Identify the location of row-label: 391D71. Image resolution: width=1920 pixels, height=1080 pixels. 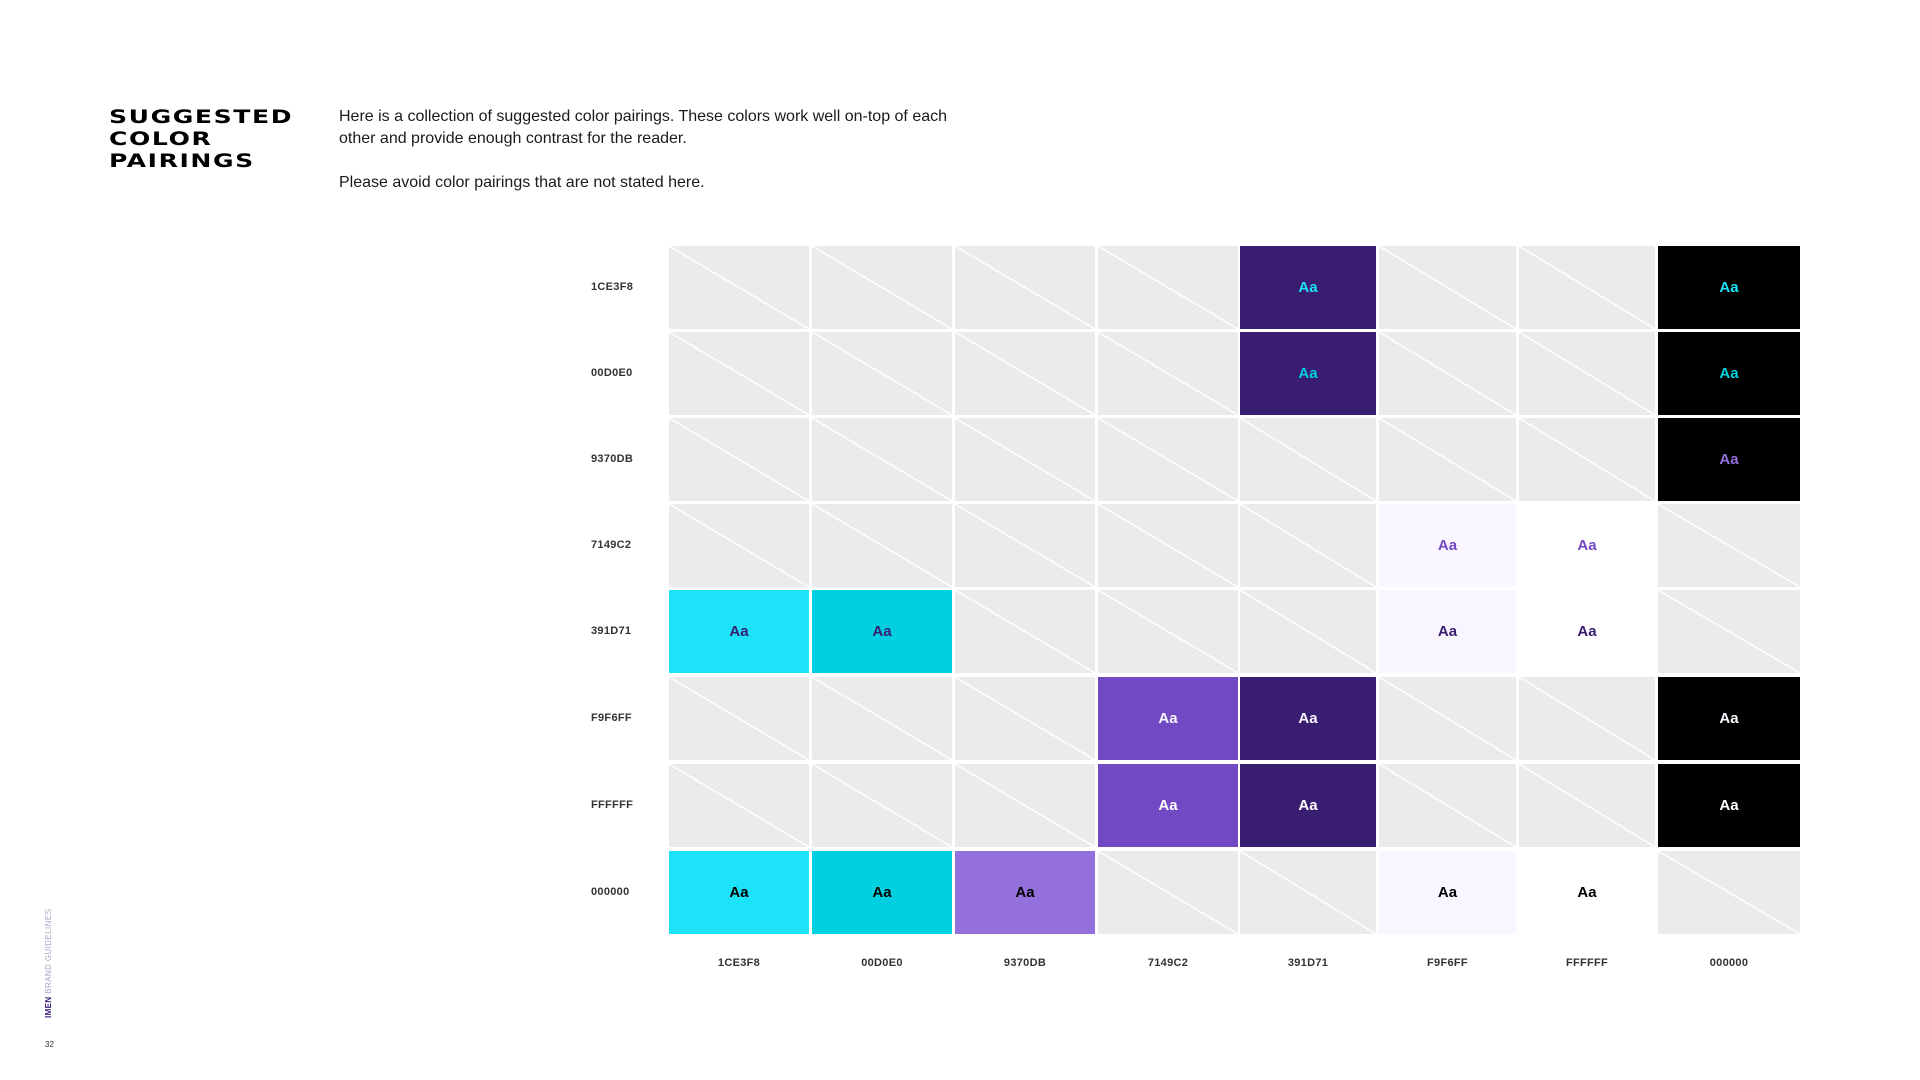
(611, 630).